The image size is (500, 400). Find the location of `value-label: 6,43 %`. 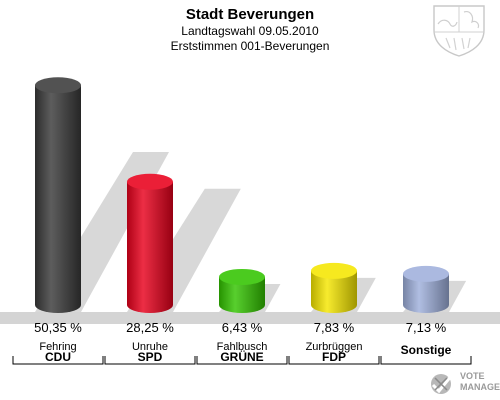

value-label: 6,43 % is located at coordinates (242, 327).